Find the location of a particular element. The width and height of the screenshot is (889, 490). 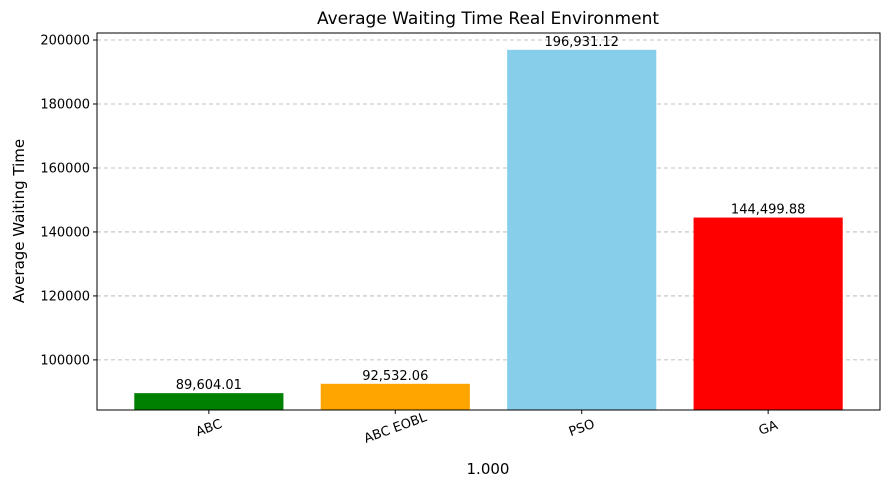

y-tick-label: 100000 is located at coordinates (65, 360).